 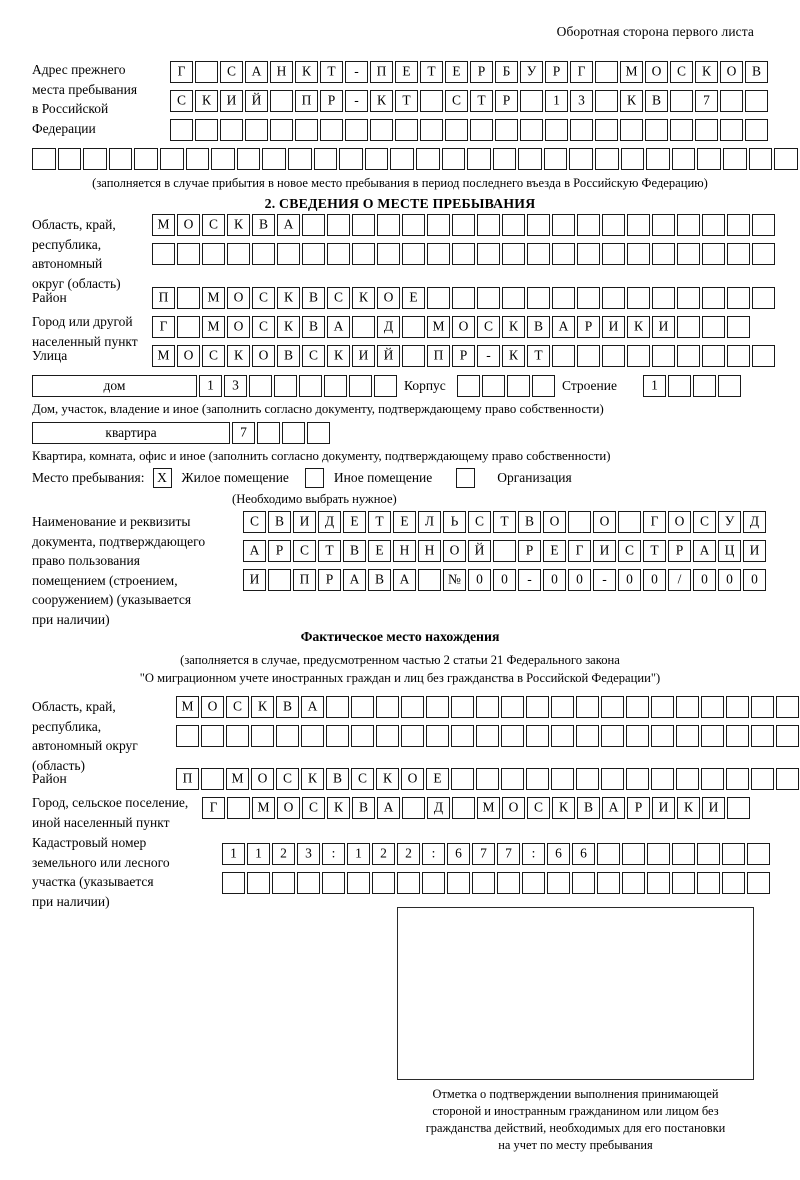 What do you see at coordinates (508, 854) in the screenshot?
I see `char-cell: 7` at bounding box center [508, 854].